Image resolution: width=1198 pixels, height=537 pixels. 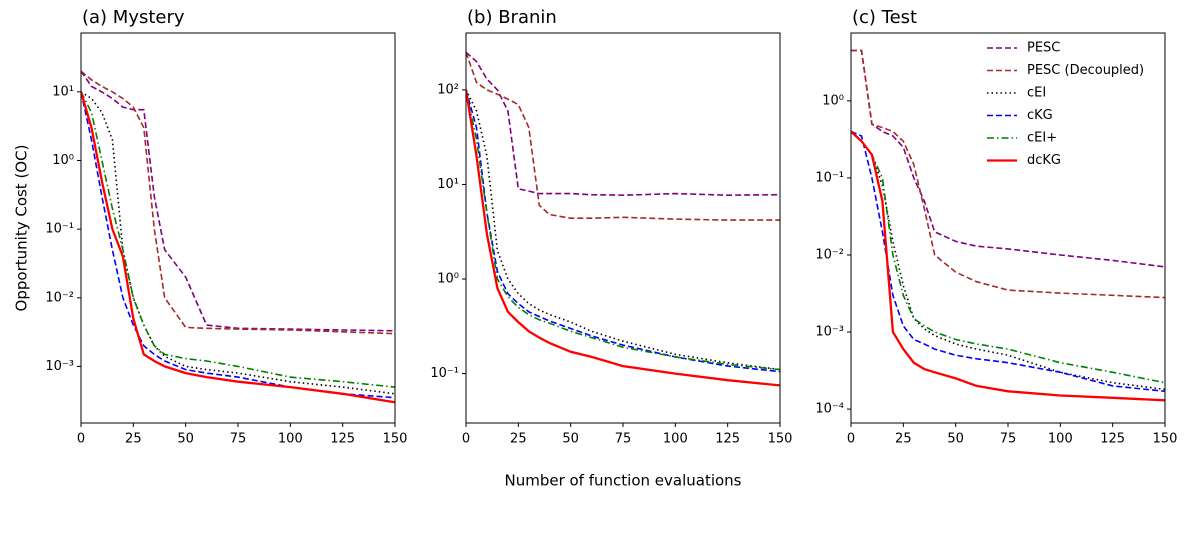 I want to click on legend-label: PESC (Decoupled), so click(x=1085, y=70).